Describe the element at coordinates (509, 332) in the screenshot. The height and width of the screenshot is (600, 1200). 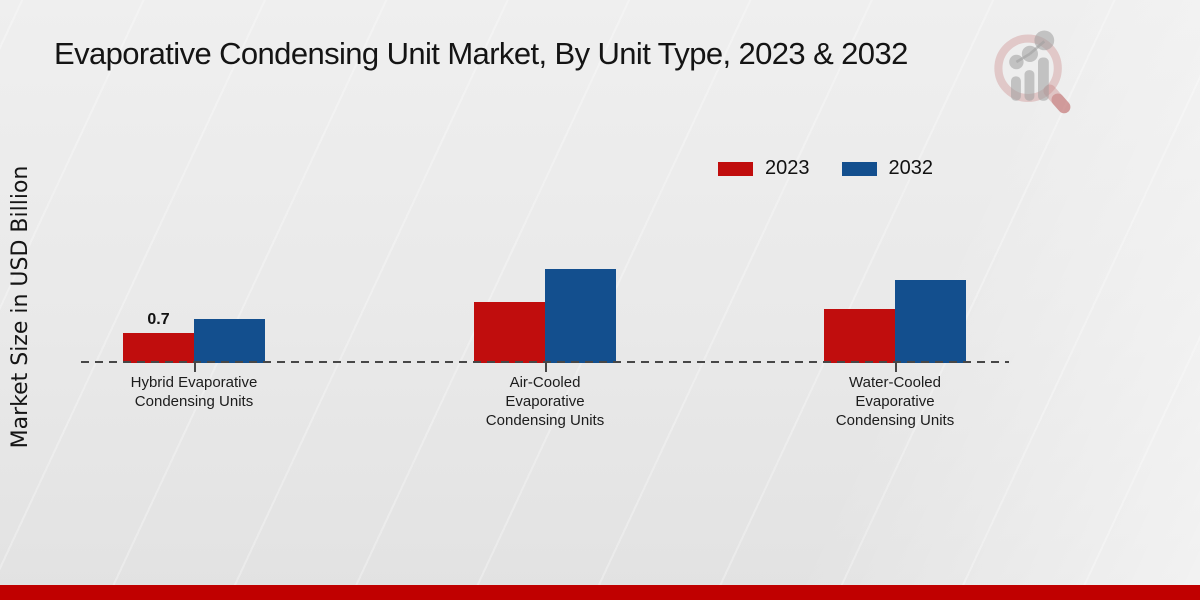
I see `bar-2023-group2` at that location.